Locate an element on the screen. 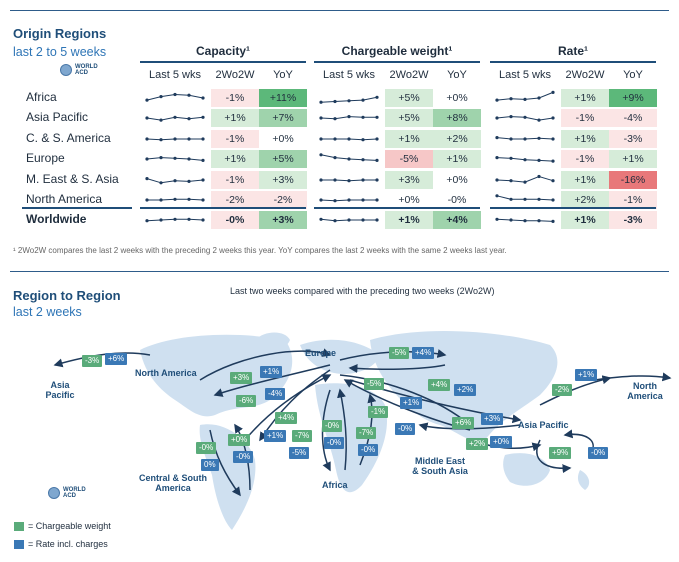  badge-weight: +4% is located at coordinates (286, 418).